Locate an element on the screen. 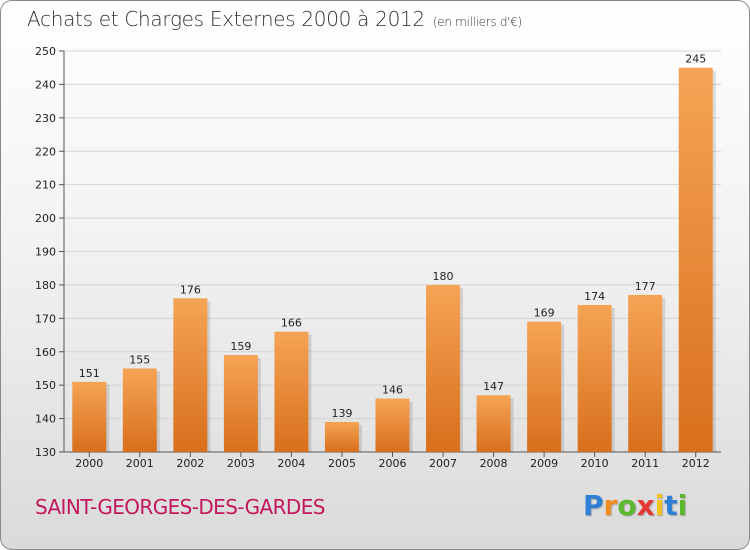 The height and width of the screenshot is (550, 750). commune-name: SAINT-GEORGES-DES-GARDES is located at coordinates (180, 507).